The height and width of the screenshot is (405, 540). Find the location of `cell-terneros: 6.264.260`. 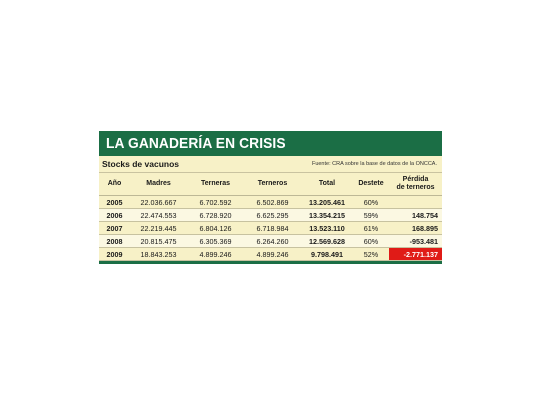

cell-terneros: 6.264.260 is located at coordinates (272, 241).